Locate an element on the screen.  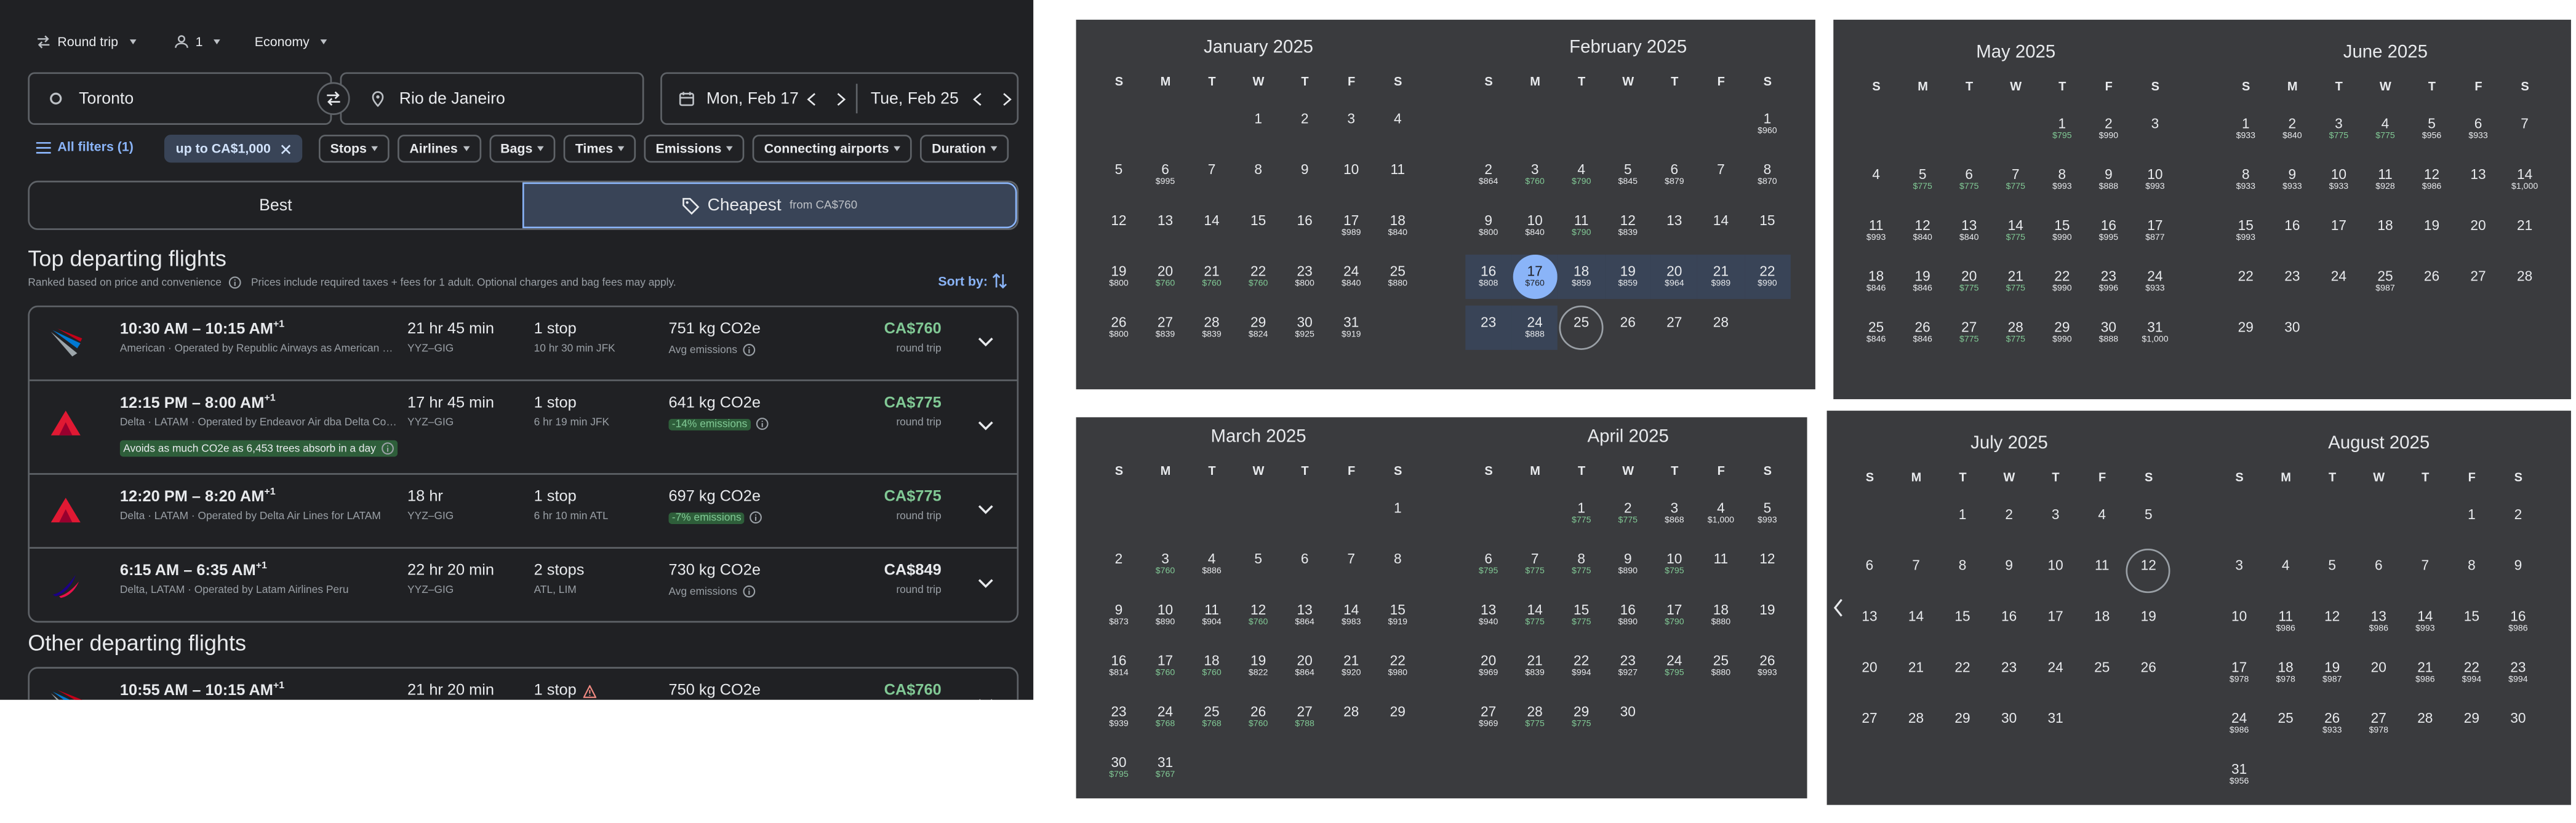
calendar-day: 15 is located at coordinates (1767, 226).